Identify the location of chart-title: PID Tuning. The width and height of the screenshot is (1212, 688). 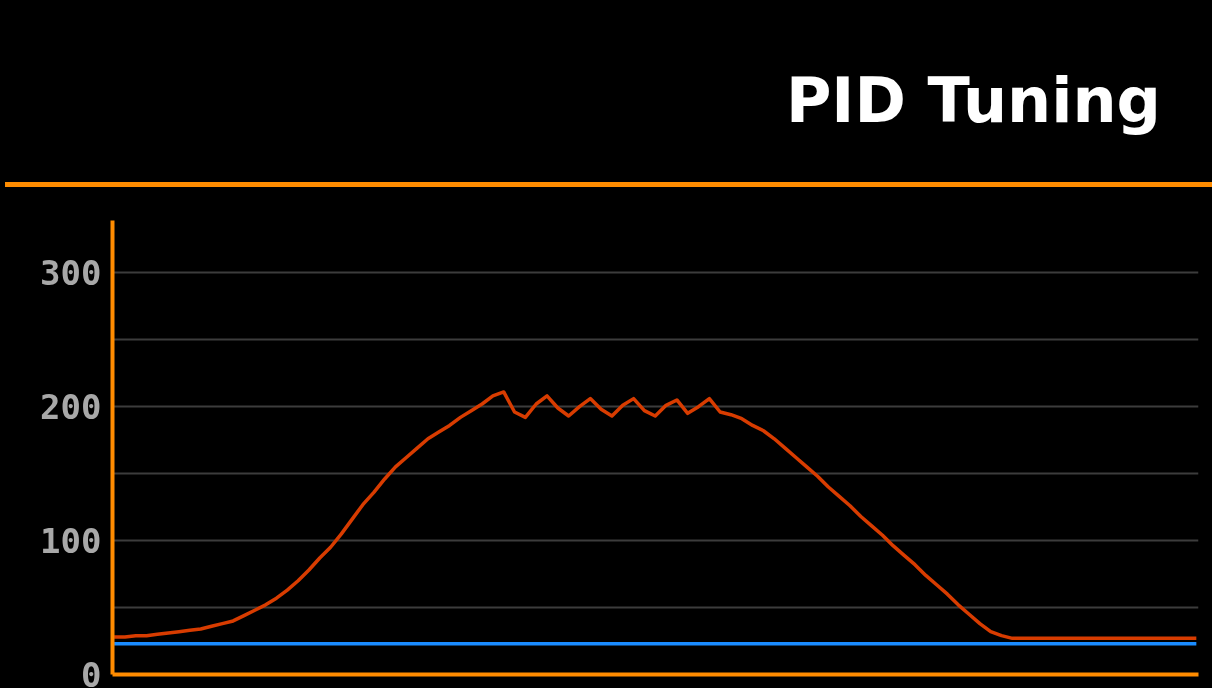
(973, 101).